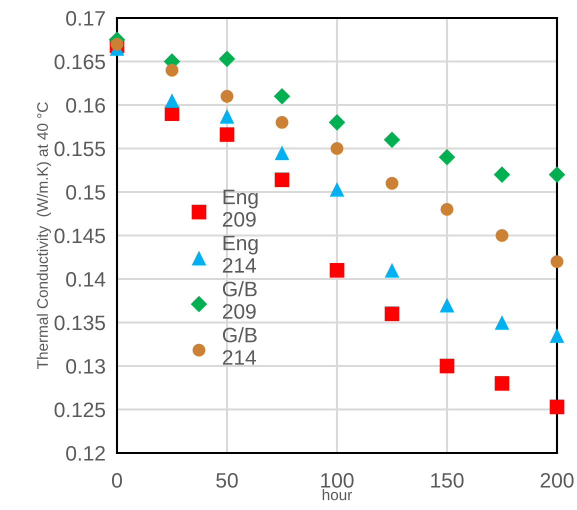 This screenshot has width=577, height=510. What do you see at coordinates (227, 480) in the screenshot?
I see `x-tick-label: 50` at bounding box center [227, 480].